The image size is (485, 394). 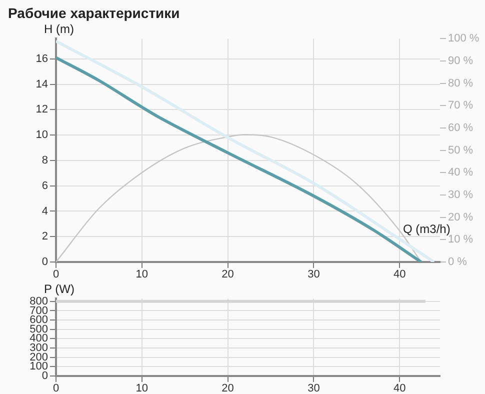 What do you see at coordinates (45, 236) in the screenshot?
I see `y-tick-label: 2` at bounding box center [45, 236].